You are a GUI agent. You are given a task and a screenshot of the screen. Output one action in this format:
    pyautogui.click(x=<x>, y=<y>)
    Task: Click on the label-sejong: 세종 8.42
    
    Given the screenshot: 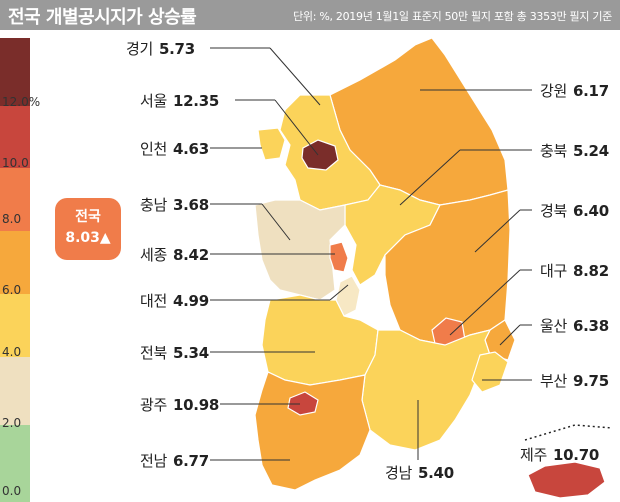 What is the action you would take?
    pyautogui.click(x=174, y=254)
    